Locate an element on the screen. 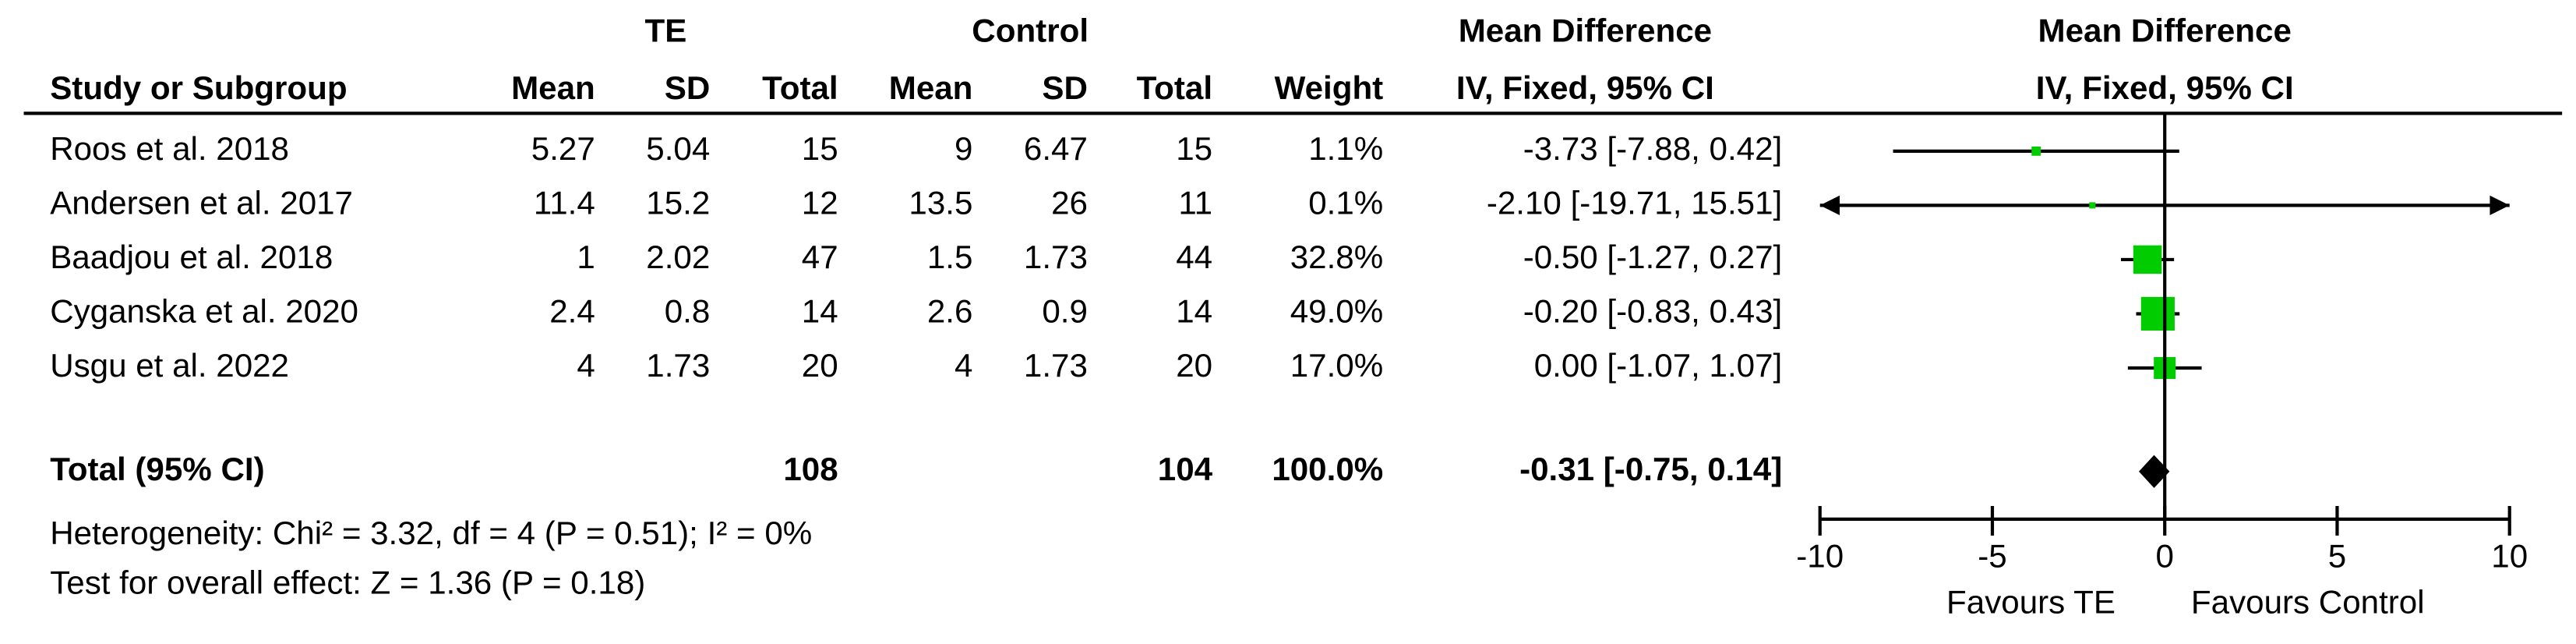 The height and width of the screenshot is (644, 2576). effect-ci: -0.20 [-0.83, 0.43] is located at coordinates (1653, 311).